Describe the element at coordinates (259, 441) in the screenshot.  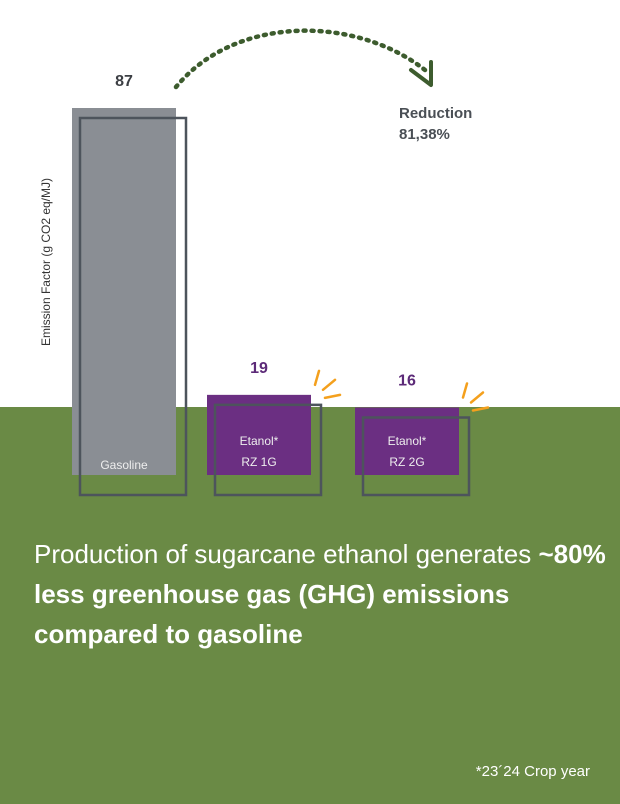
I see `category-label-2-1: Etanol*` at that location.